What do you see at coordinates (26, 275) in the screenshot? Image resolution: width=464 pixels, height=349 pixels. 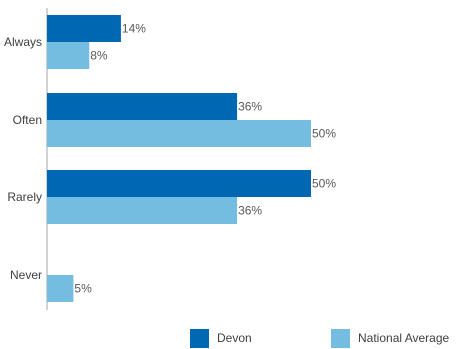 I see `category-label-never: Never` at bounding box center [26, 275].